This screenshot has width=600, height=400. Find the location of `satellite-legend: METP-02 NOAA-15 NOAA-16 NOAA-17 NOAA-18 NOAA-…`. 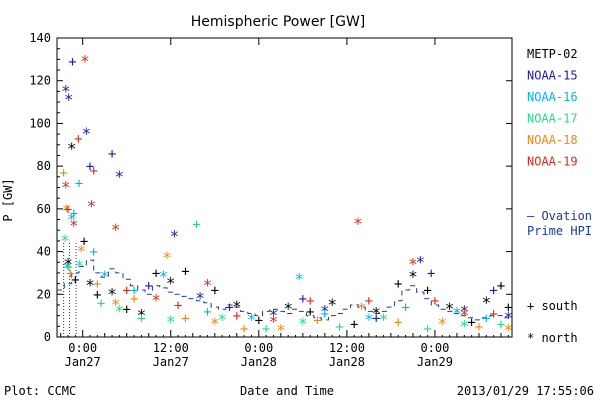

satellite-legend: METP-02 NOAA-15 NOAA-16 NOAA-17 NOAA-18 NOAA-… is located at coordinates (552, 108).